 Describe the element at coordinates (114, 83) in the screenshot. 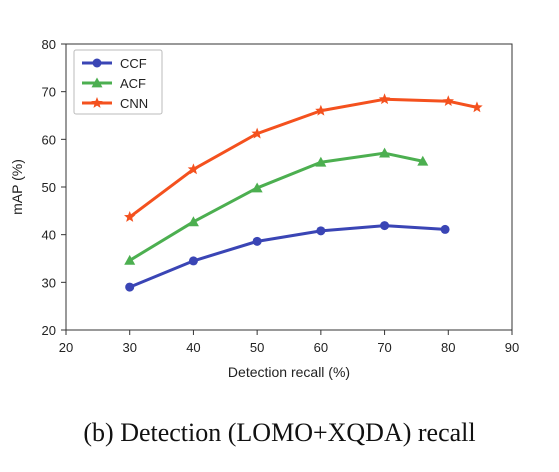

I see `legend-item-acf: ACF` at that location.